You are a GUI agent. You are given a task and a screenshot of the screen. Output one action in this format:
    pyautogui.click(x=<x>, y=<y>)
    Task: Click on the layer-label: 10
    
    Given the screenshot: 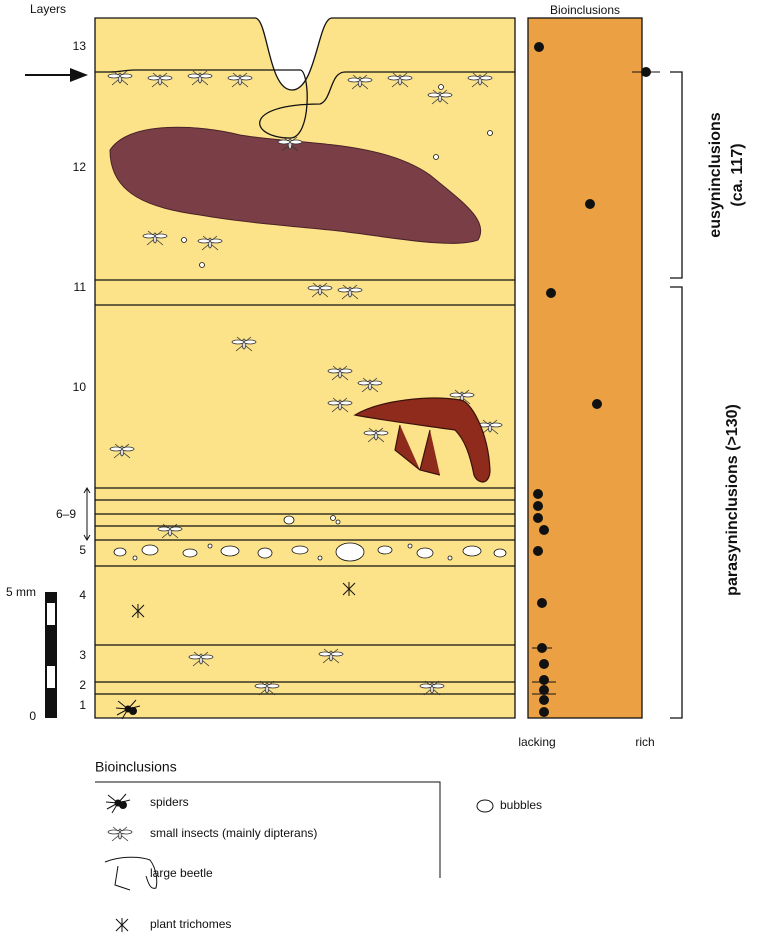 What is the action you would take?
    pyautogui.click(x=80, y=387)
    